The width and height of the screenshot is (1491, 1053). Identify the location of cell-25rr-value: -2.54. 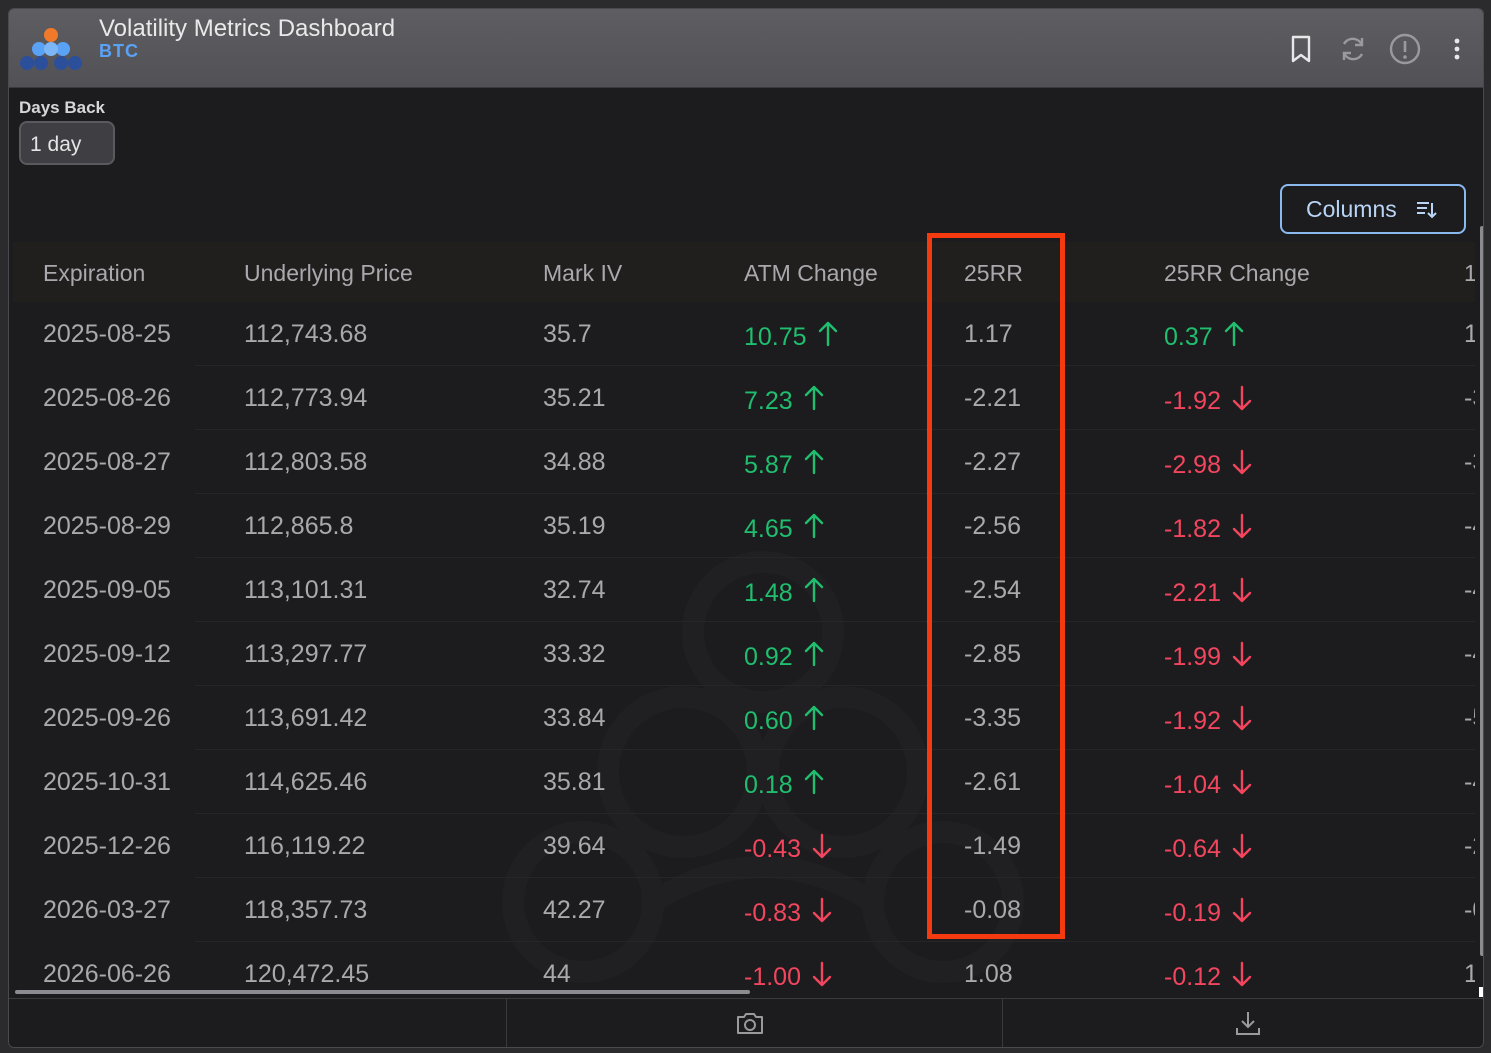
(992, 590).